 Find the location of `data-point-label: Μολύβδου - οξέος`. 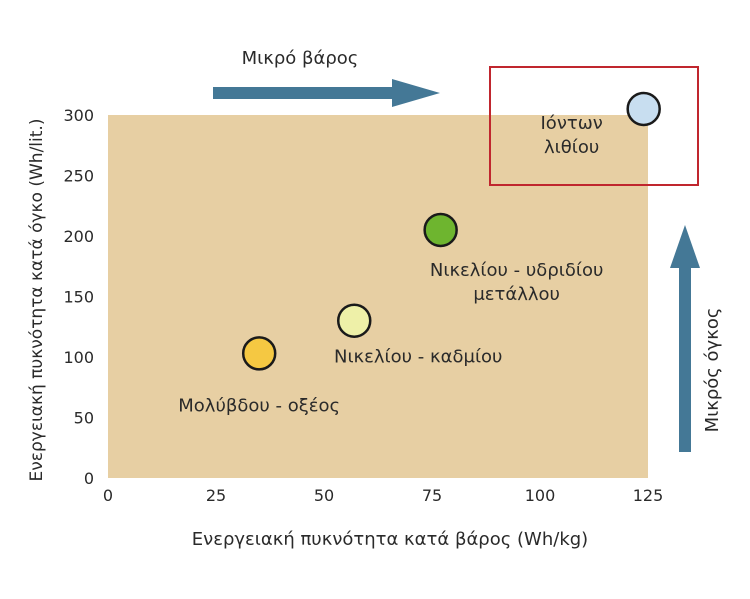

data-point-label: Μολύβδου - οξέος is located at coordinates (259, 405).